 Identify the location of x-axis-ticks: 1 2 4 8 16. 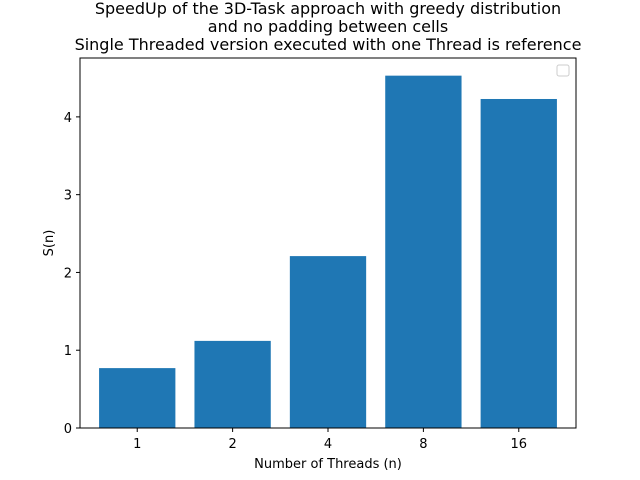
(330, 440).